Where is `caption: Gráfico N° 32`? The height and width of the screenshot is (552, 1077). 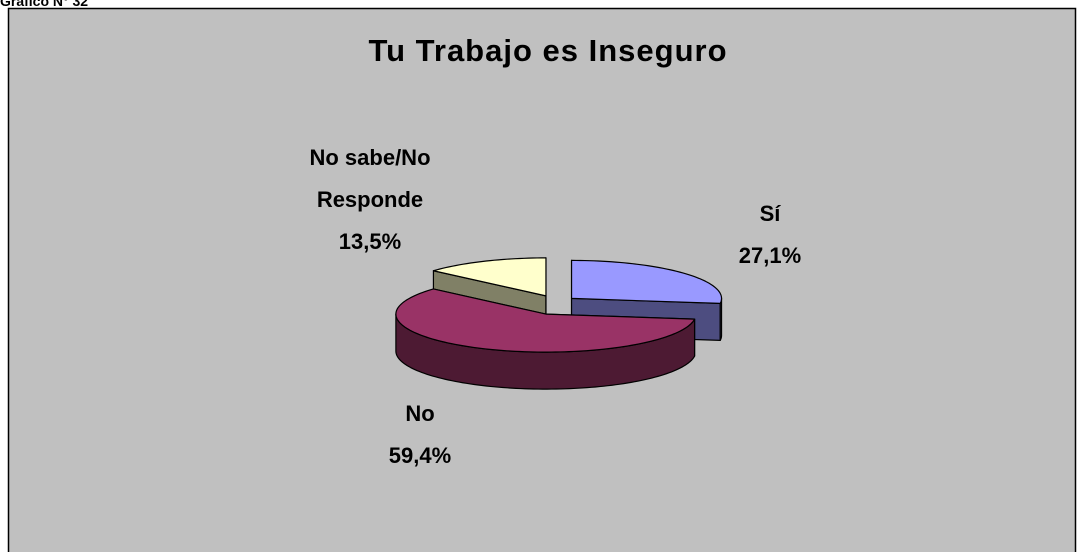 caption: Gráfico N° 32 is located at coordinates (44, 4).